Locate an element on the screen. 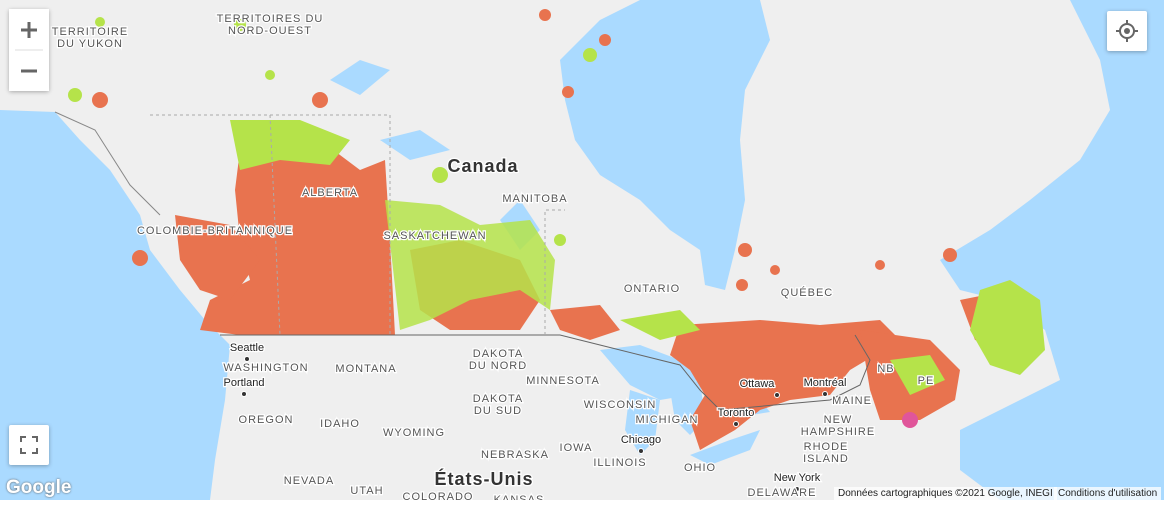 The width and height of the screenshot is (1164, 507). zoom-icons is located at coordinates (29, 50).